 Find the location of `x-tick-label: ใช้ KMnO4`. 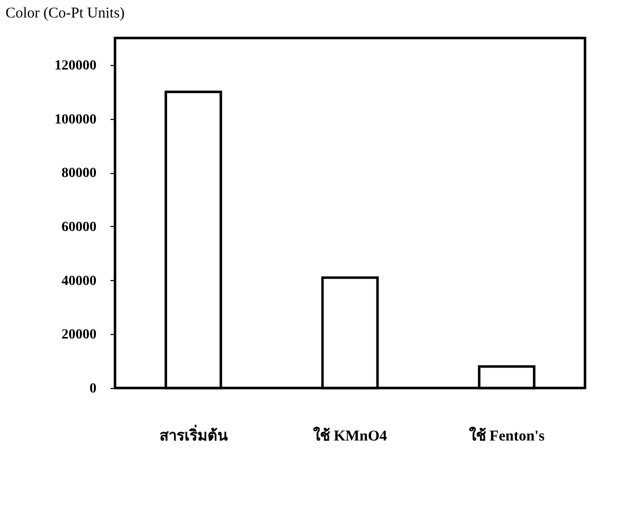

x-tick-label: ใช้ KMnO4 is located at coordinates (350, 435).